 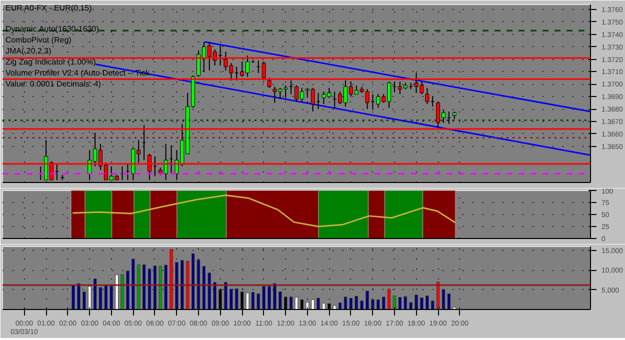 I want to click on line-series, so click(x=264, y=211).